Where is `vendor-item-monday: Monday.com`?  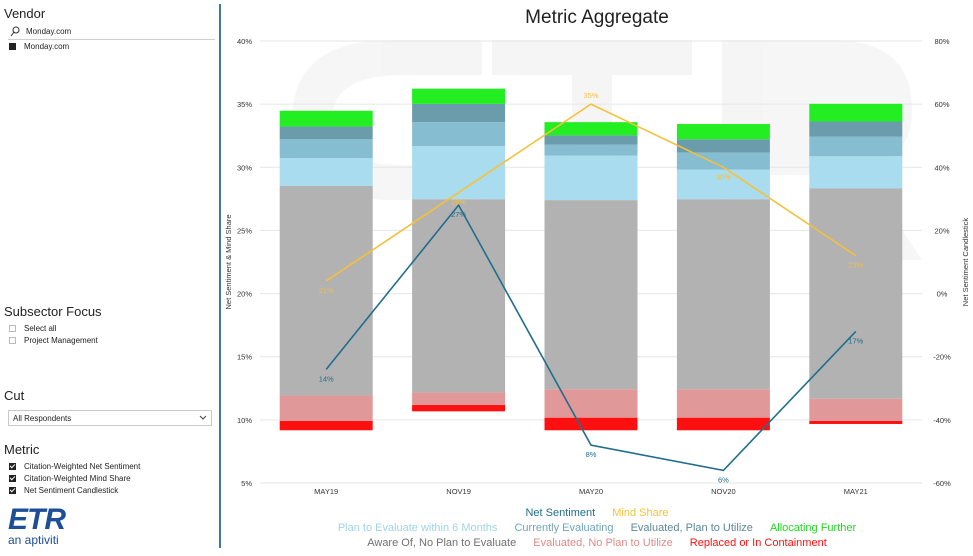 vendor-item-monday: Monday.com is located at coordinates (39, 46).